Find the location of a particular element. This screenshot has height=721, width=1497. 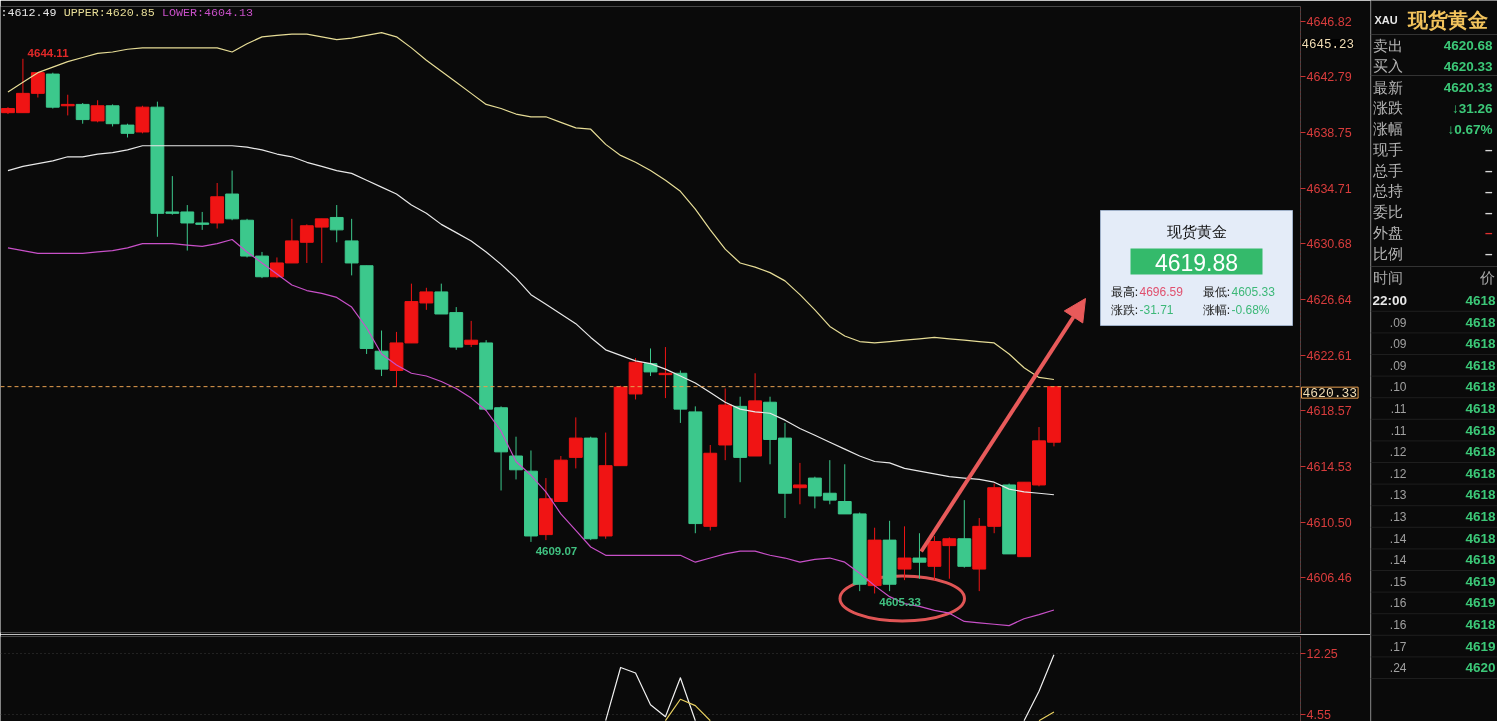

annotation: 最高: is located at coordinates (1124, 291).